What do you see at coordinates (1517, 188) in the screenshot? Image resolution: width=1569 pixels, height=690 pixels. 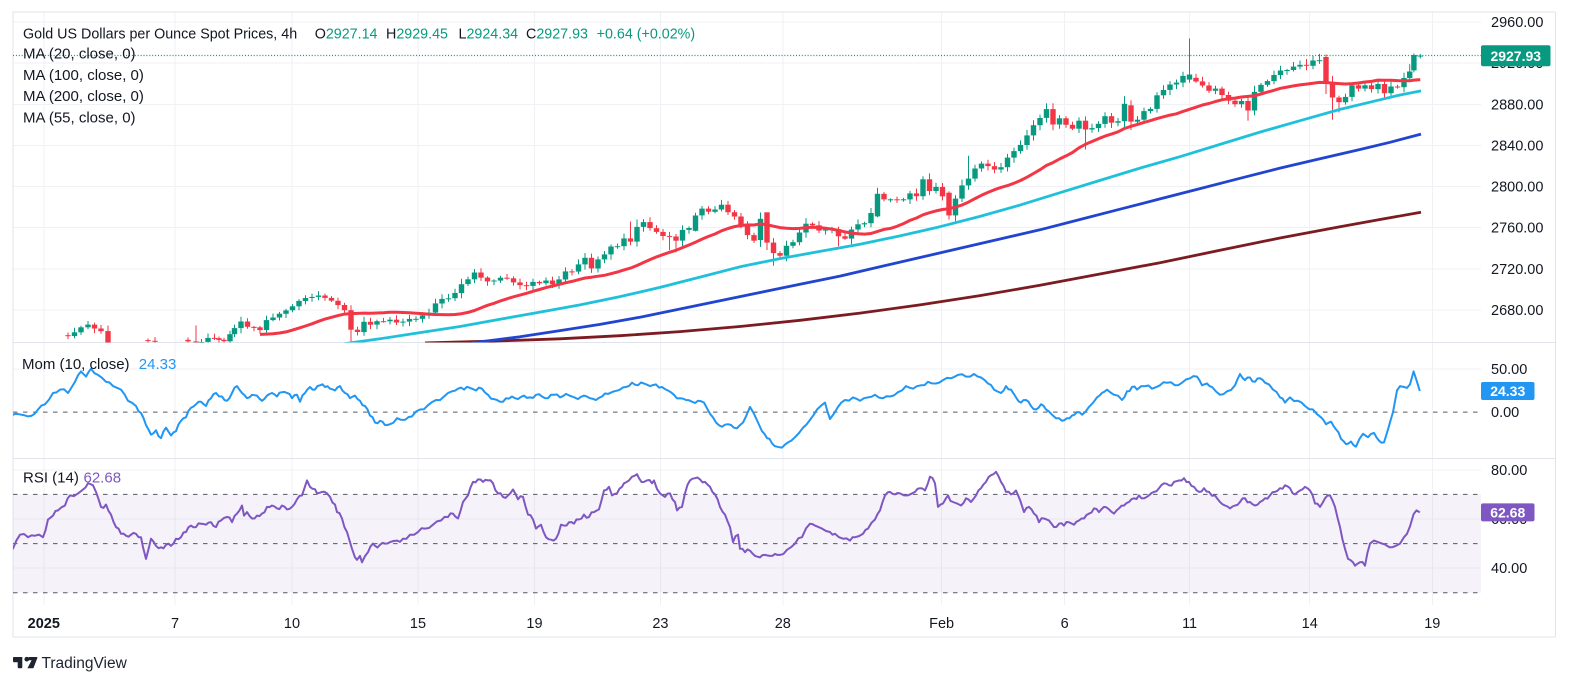 I see `svg-text: 2800.00` at bounding box center [1517, 188].